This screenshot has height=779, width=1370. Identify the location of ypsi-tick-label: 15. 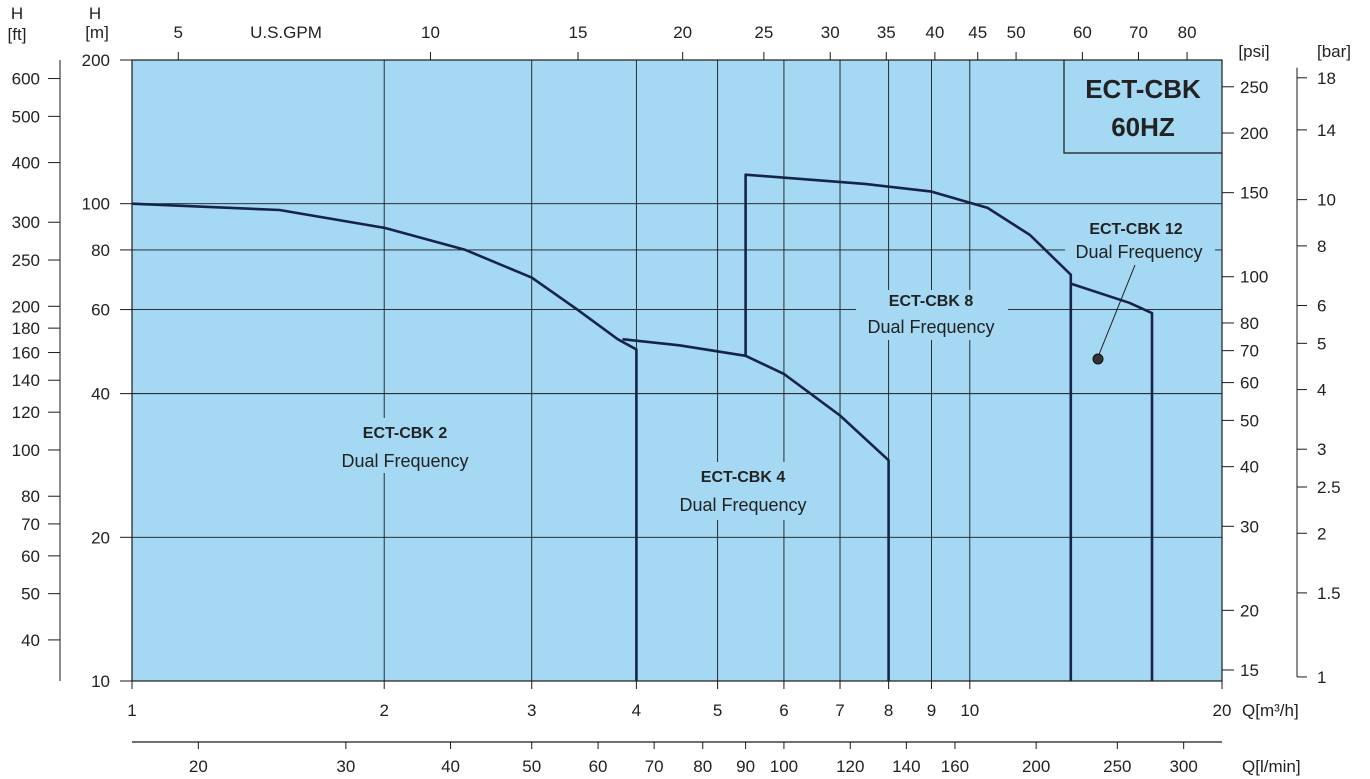
(1249, 670).